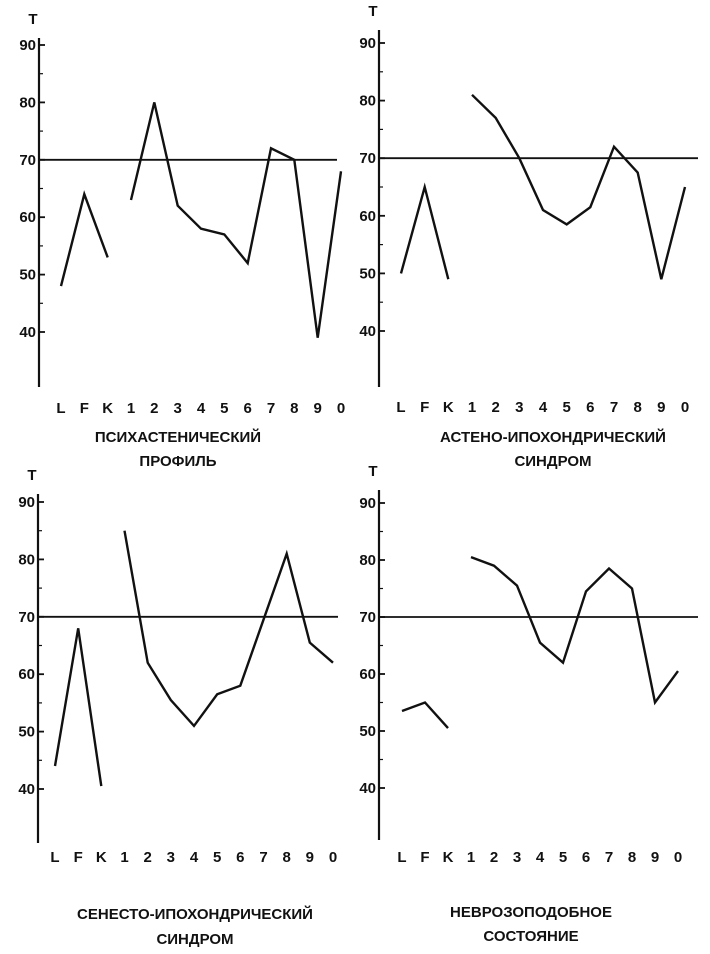 The width and height of the screenshot is (710, 954). What do you see at coordinates (424, 857) in the screenshot?
I see `panel-4-x-tick-label: F` at bounding box center [424, 857].